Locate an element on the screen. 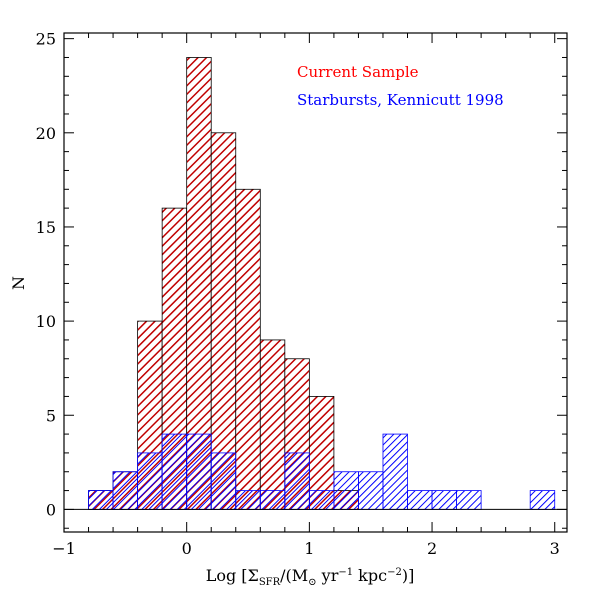 This screenshot has height=598, width=598. y-tick-label: 25 is located at coordinates (46, 39).